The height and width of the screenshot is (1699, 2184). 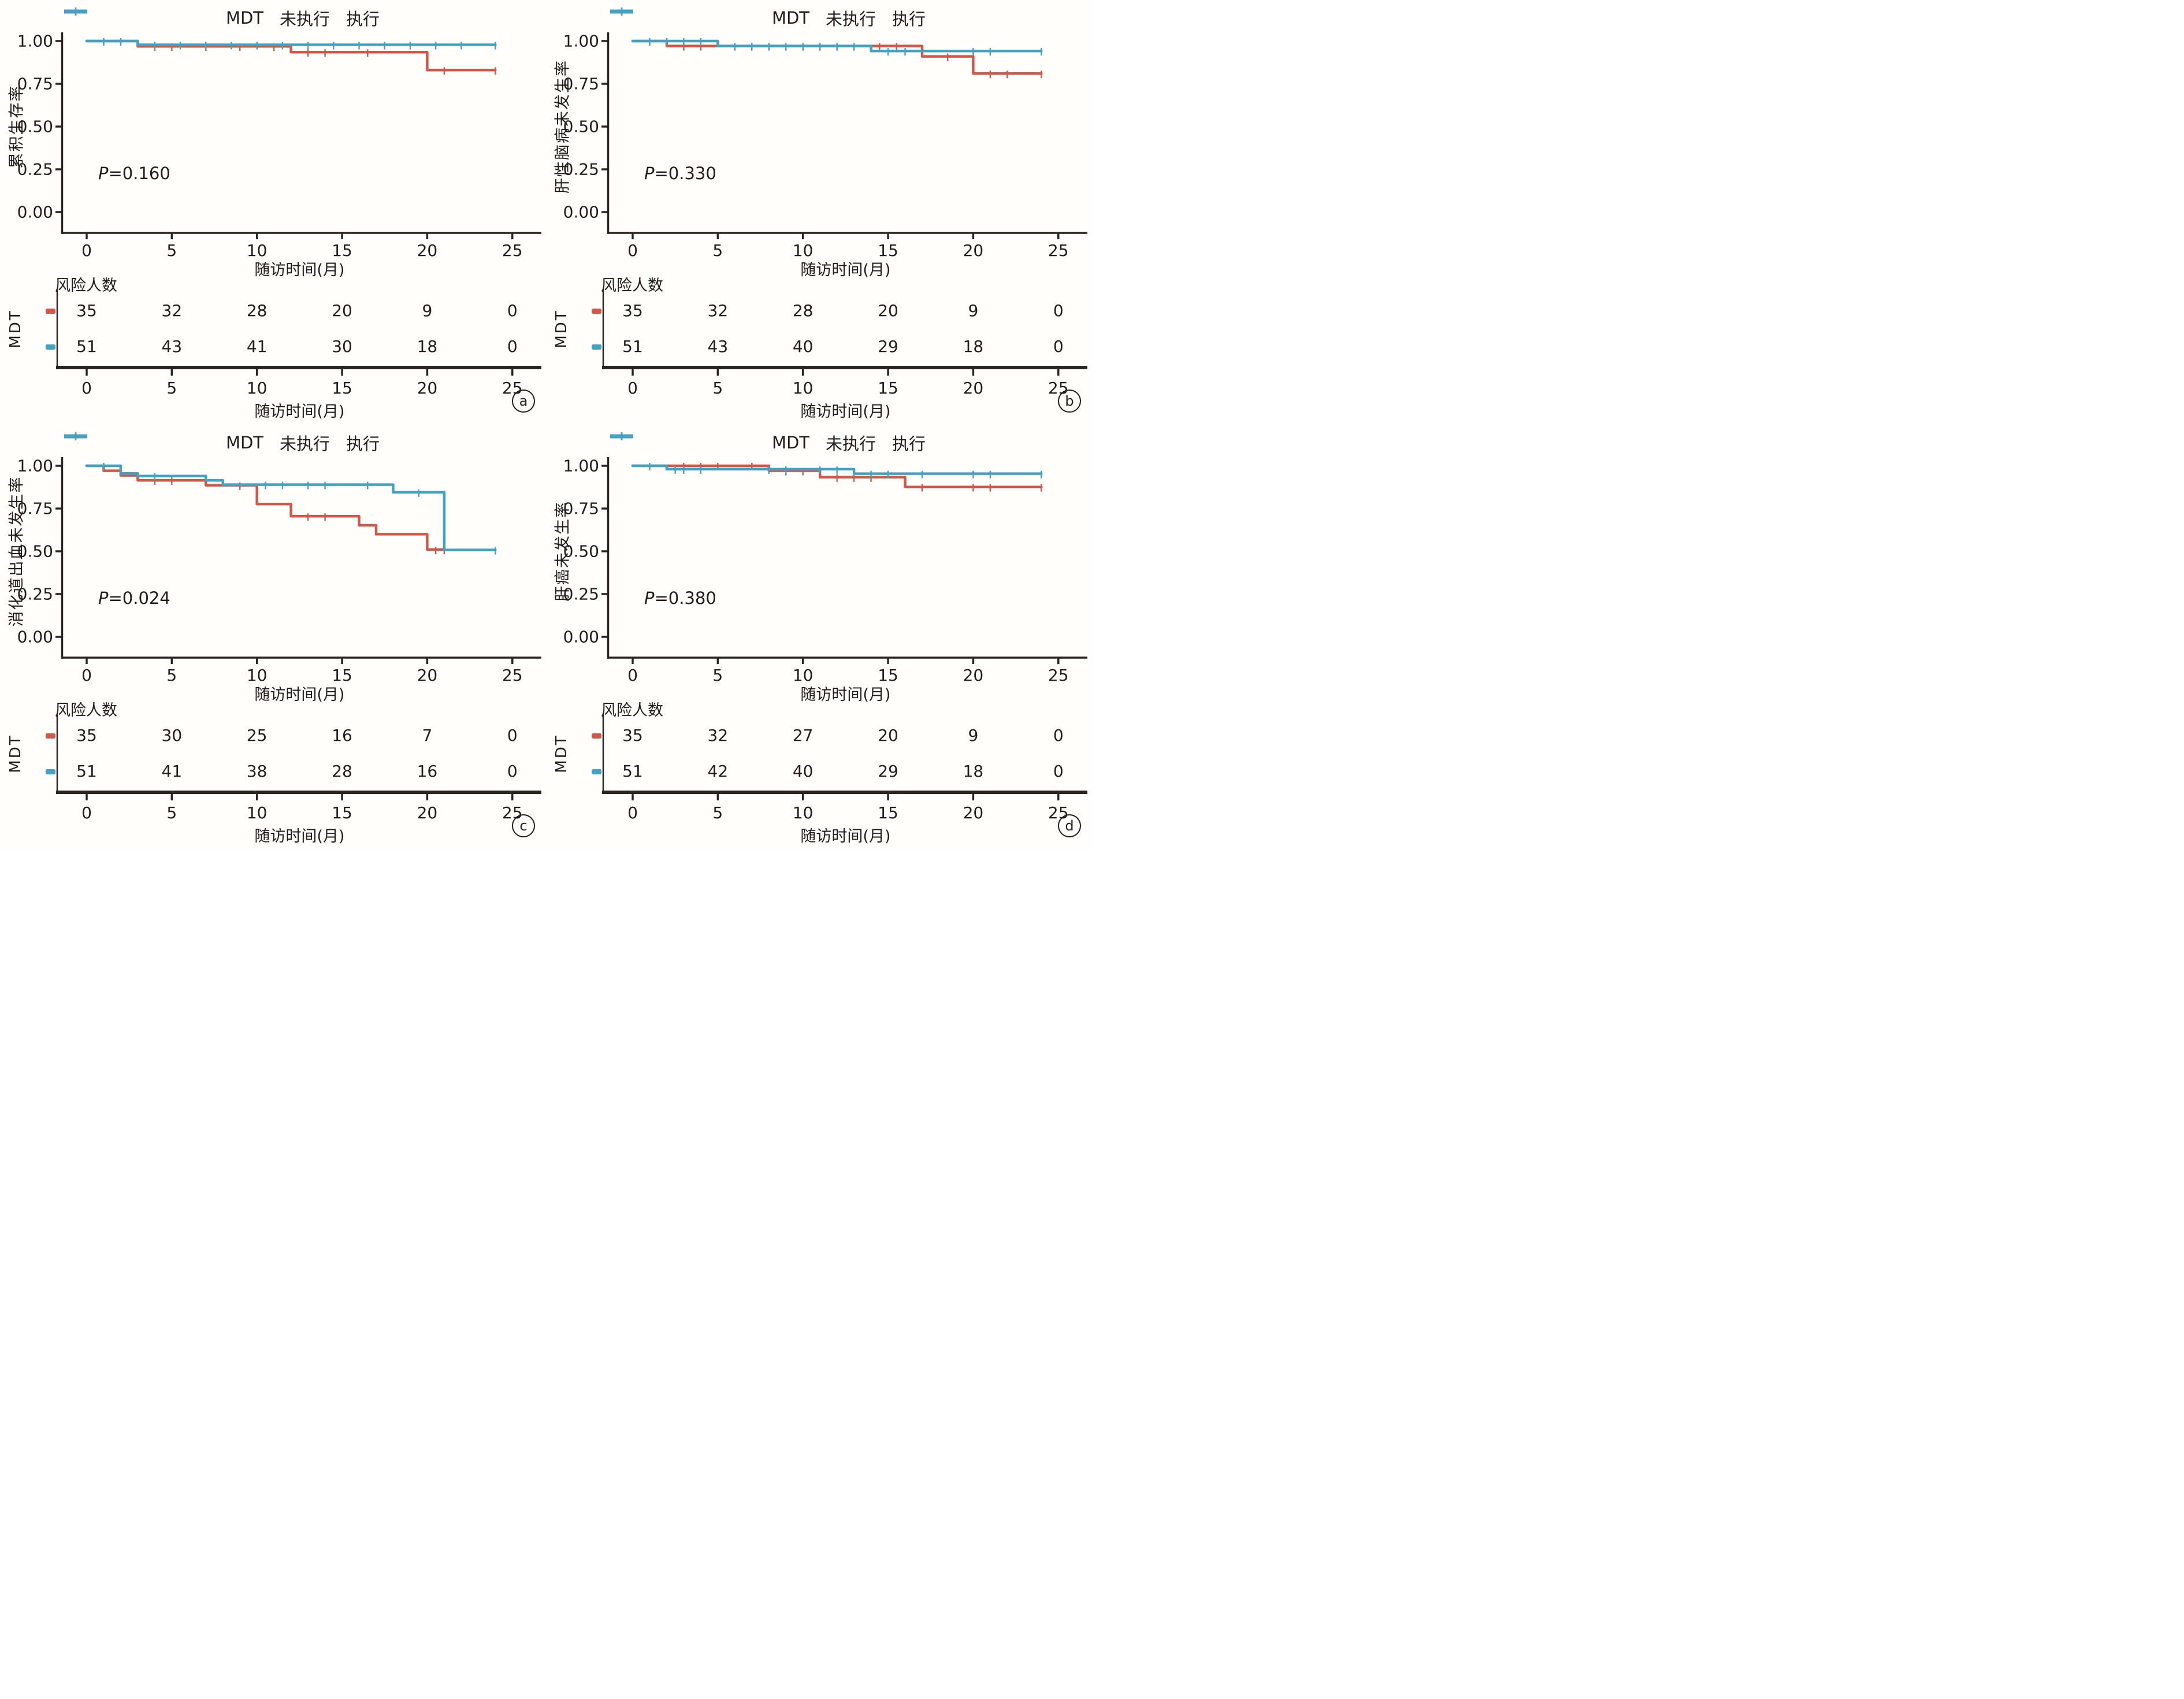 I want to click on panel-tag-b: b, so click(x=1069, y=401).